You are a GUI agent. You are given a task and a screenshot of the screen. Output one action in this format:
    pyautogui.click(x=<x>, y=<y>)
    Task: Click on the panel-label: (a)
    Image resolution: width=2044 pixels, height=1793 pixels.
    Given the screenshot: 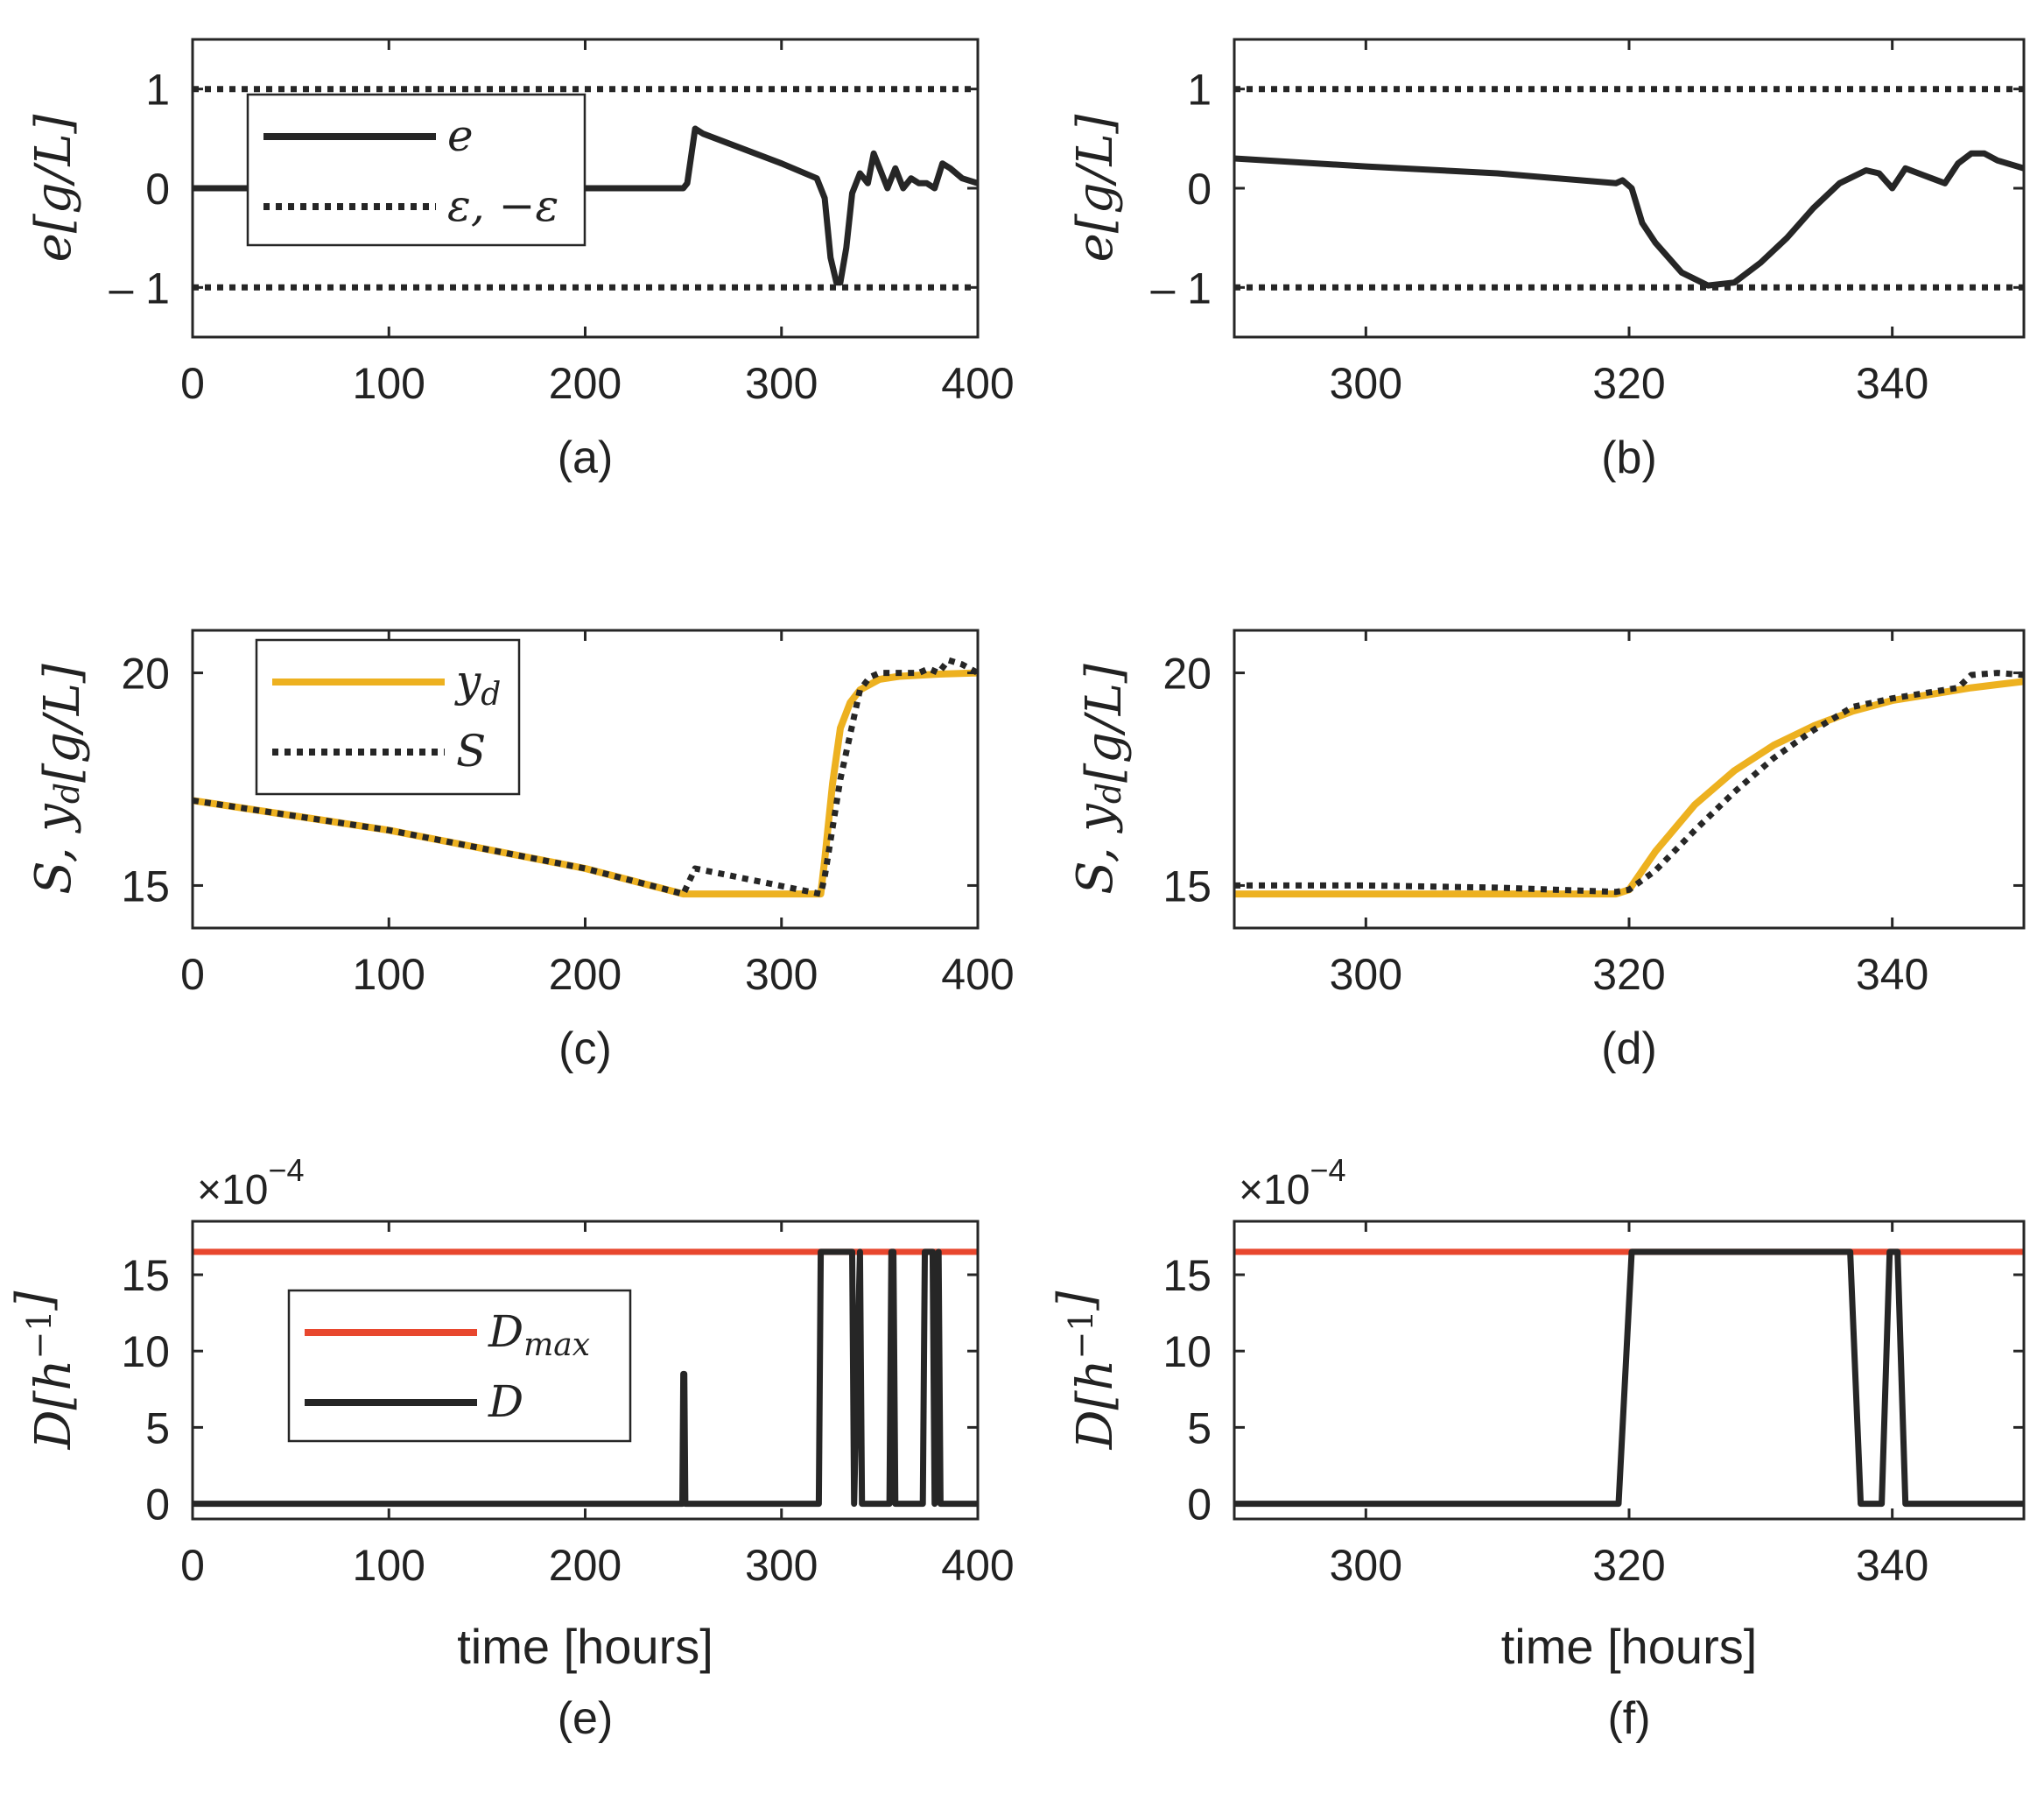 What is the action you would take?
    pyautogui.click(x=586, y=458)
    